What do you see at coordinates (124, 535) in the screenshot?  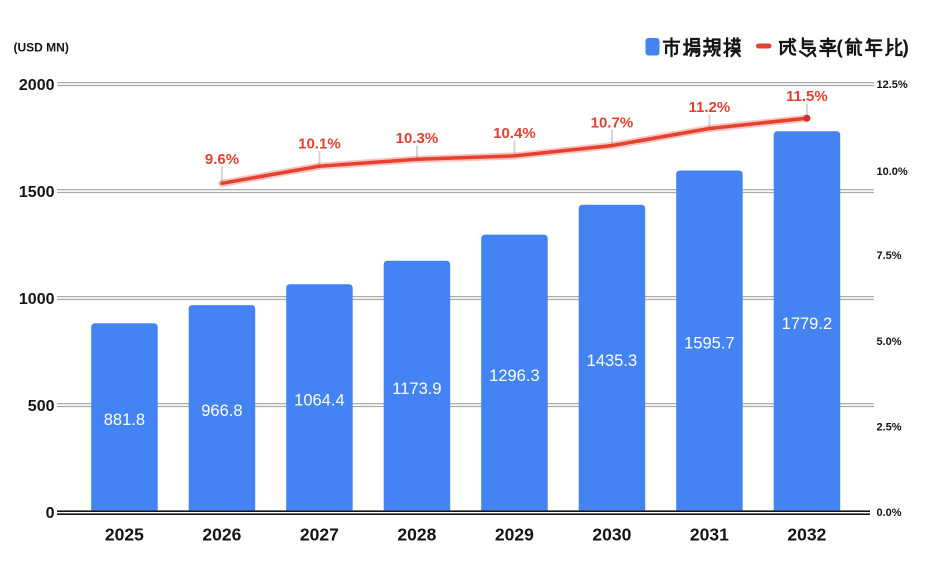 I see `svg-text: 2025` at bounding box center [124, 535].